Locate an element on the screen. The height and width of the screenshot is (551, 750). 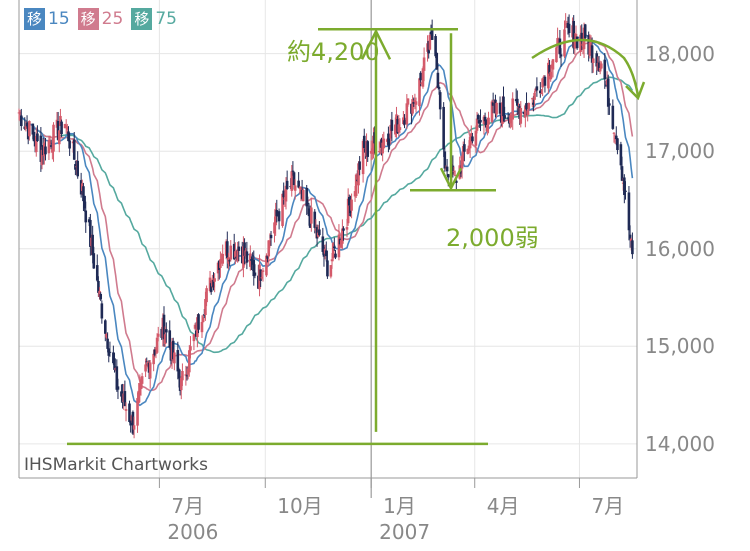
x-tick-label: 7月 is located at coordinates (608, 506).